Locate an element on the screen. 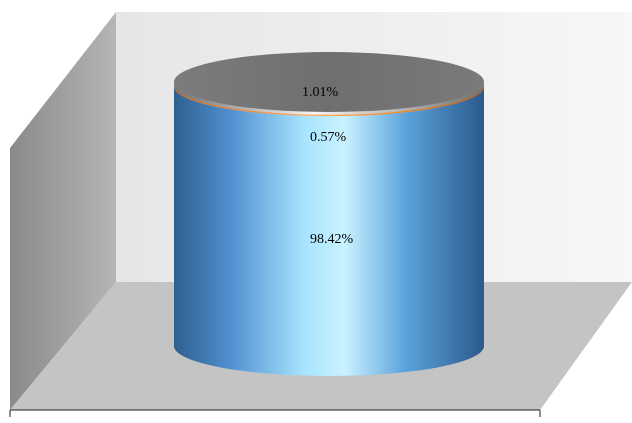  label-gray: 1.01% is located at coordinates (320, 92).